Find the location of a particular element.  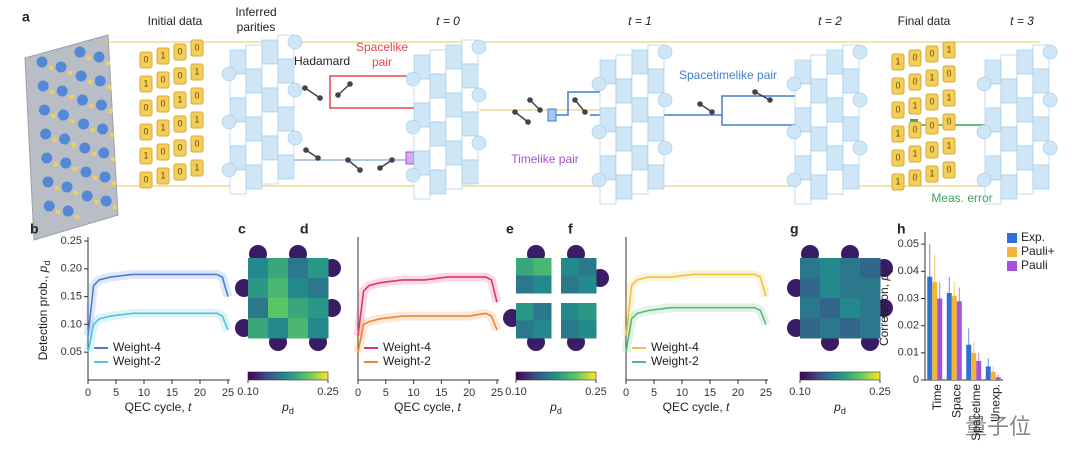

label: Timelike pair is located at coordinates (545, 159).